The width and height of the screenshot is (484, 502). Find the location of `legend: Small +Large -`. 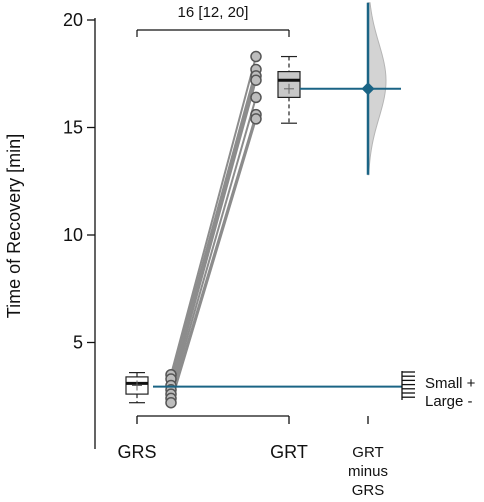

legend: Small +Large - is located at coordinates (438, 390).